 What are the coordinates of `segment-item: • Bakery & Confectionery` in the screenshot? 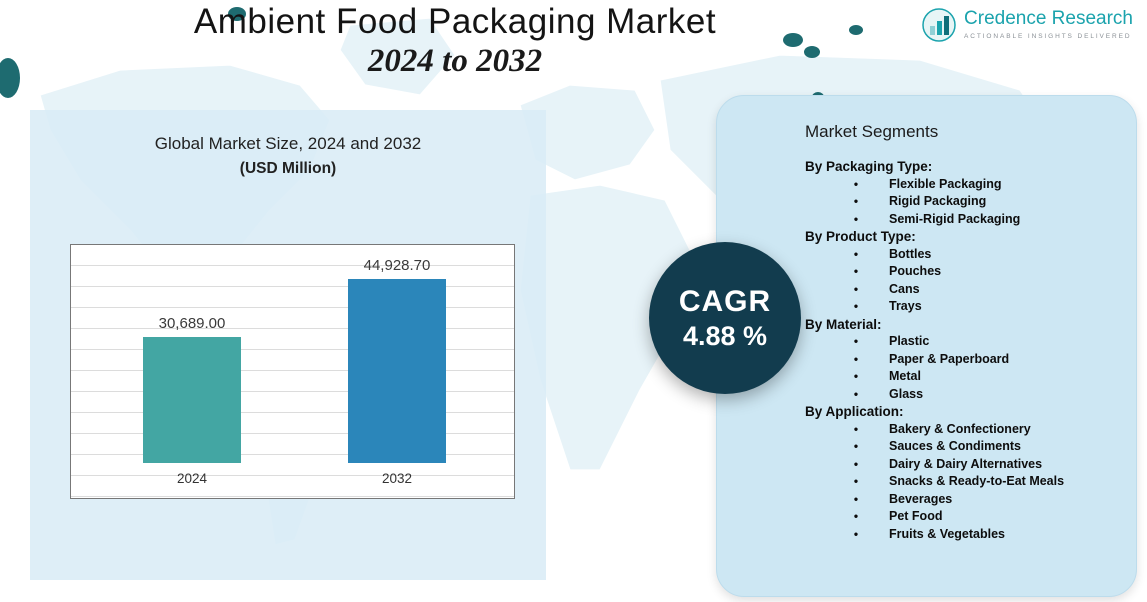 It's located at (965, 430).